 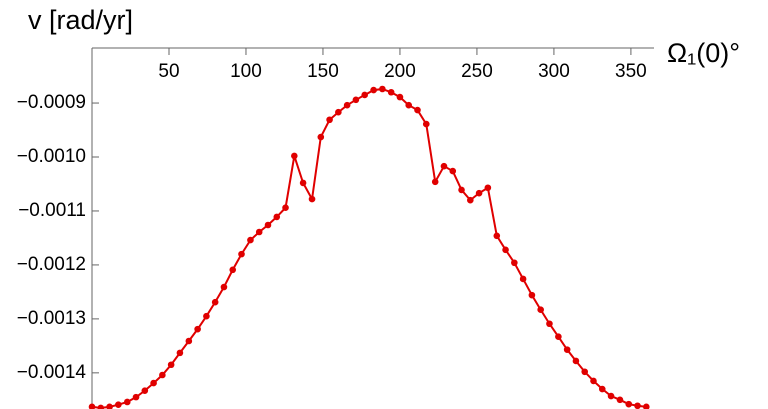 What do you see at coordinates (51, 318) in the screenshot?
I see `y-tick-label: −0.0013` at bounding box center [51, 318].